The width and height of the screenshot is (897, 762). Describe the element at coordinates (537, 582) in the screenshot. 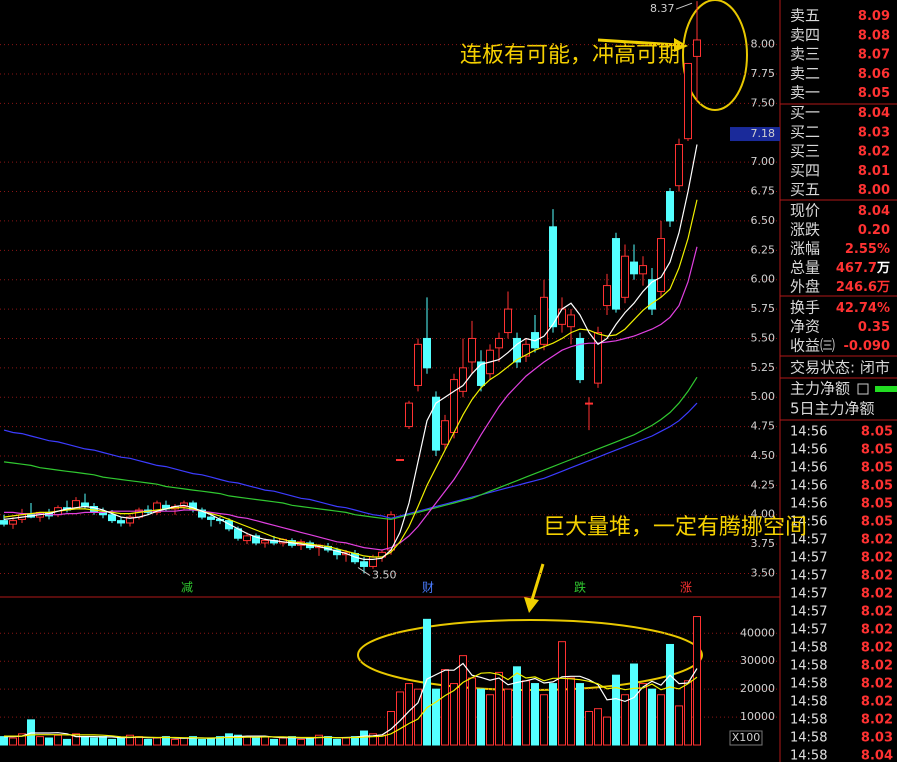

I see `arrow` at that location.